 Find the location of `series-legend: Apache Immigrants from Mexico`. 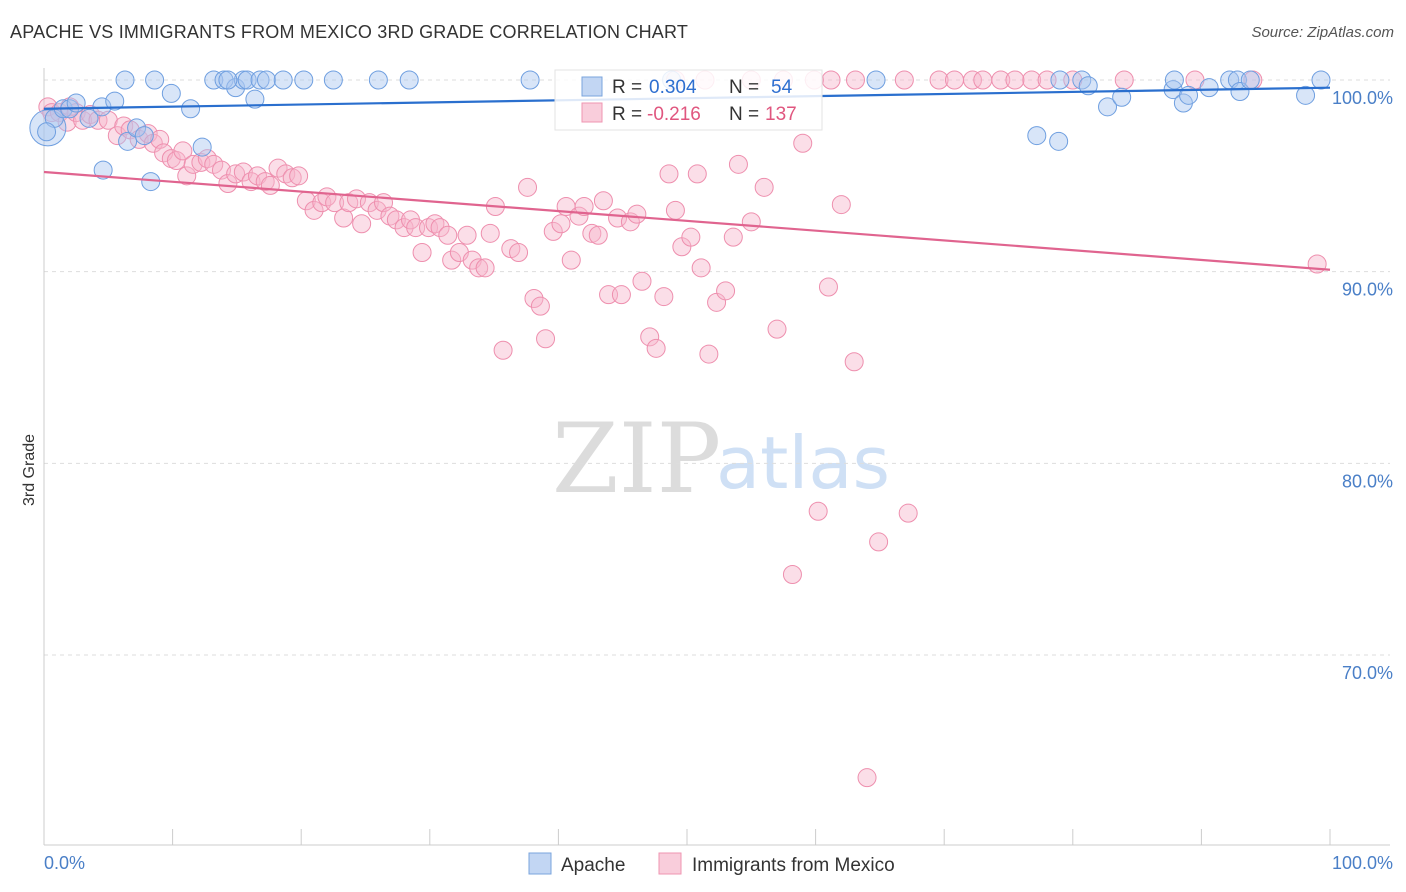

series-legend: Apache Immigrants from Mexico is located at coordinates (711, 864).